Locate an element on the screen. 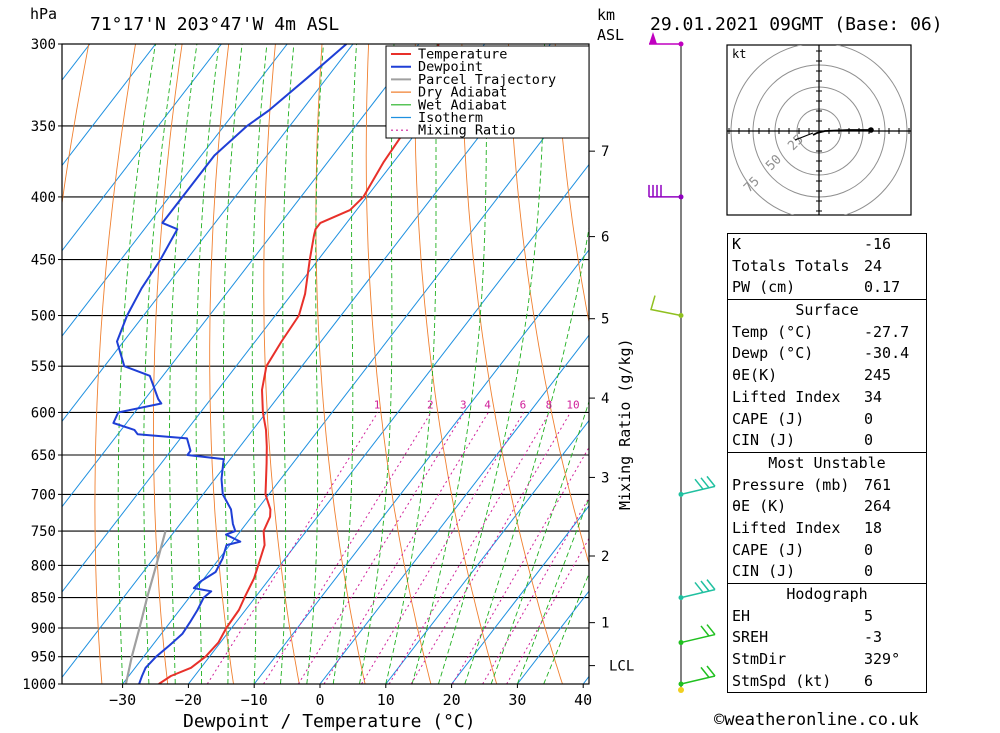 Image resolution: width=1000 pixels, height=733 pixels. pressure-tick-label: 600 is located at coordinates (43, 413).